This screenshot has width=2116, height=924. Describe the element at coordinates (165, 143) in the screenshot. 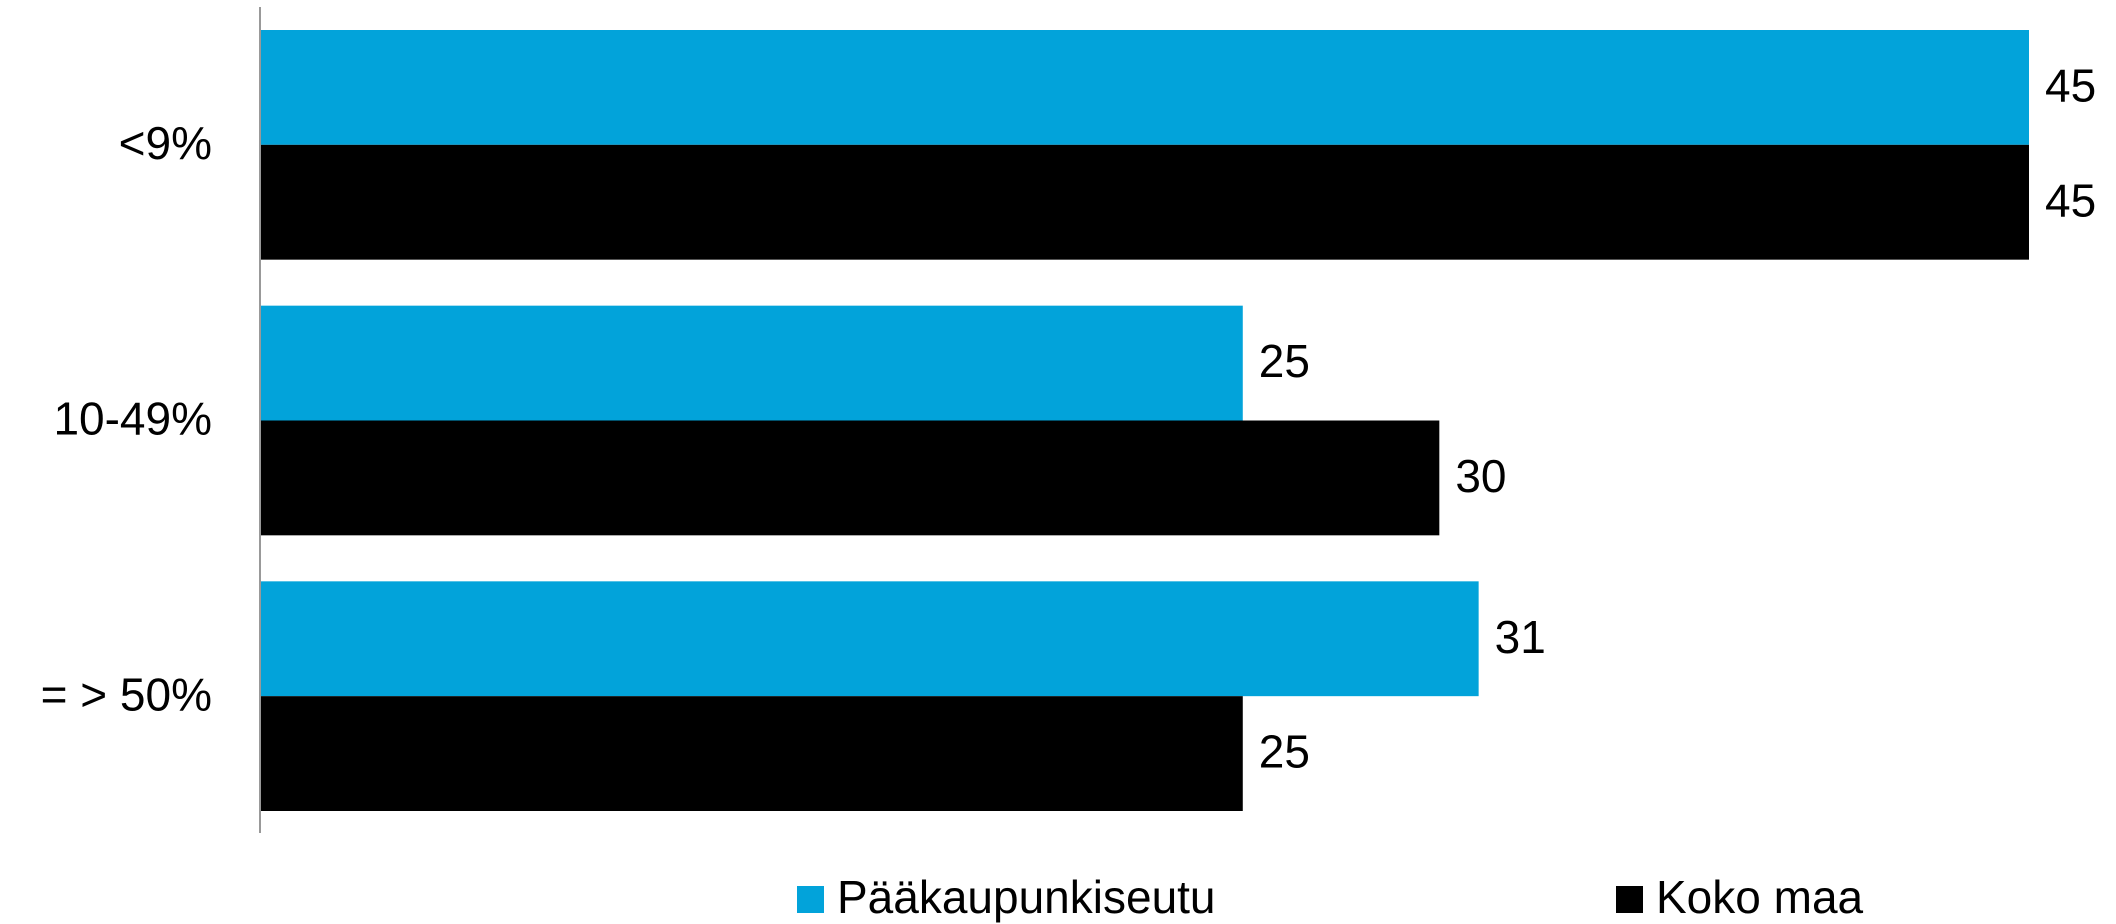

I see `y-tick-label: <9%` at that location.